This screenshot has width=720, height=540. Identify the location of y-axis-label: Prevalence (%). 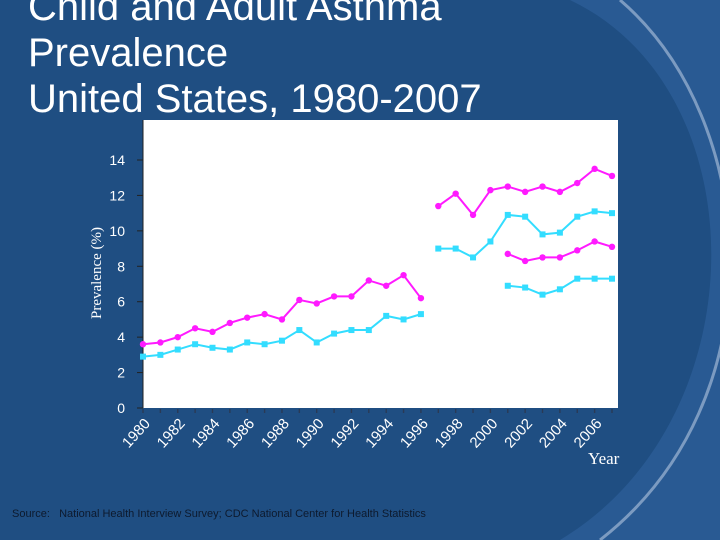
(97, 273).